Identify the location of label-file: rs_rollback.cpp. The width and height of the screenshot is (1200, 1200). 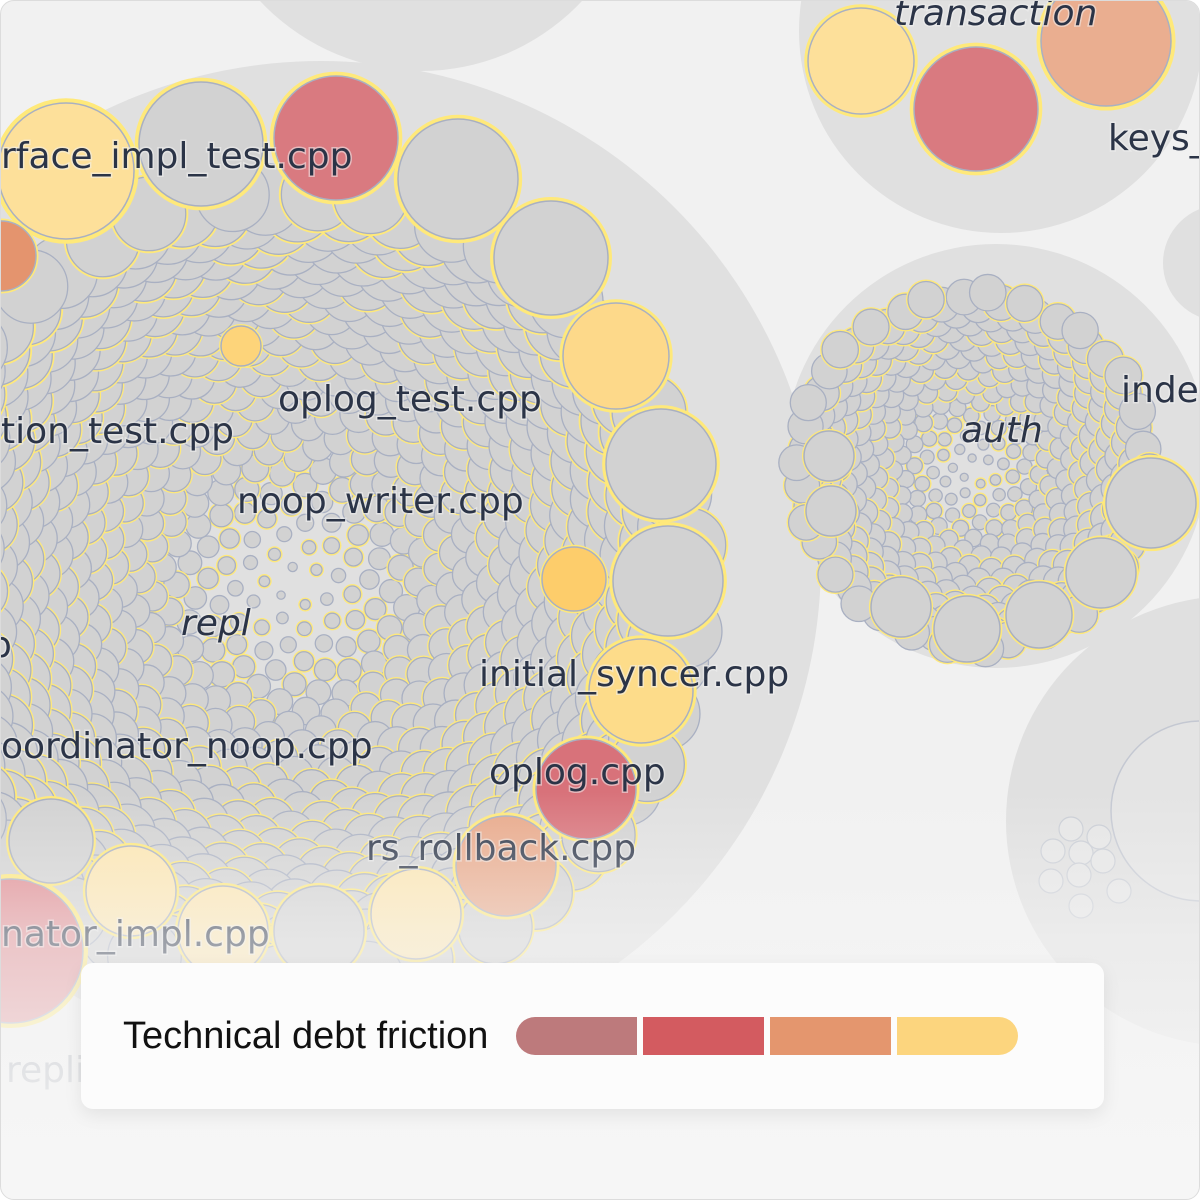
(501, 849).